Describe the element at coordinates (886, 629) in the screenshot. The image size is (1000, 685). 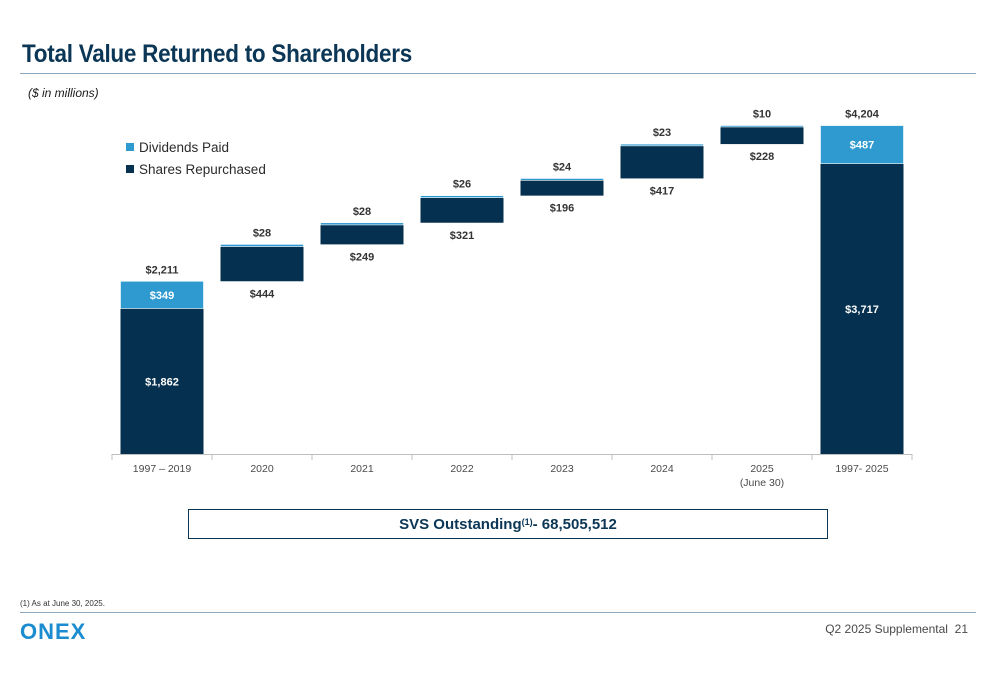
I see `page-label: Q2 2025 Supplemental` at that location.